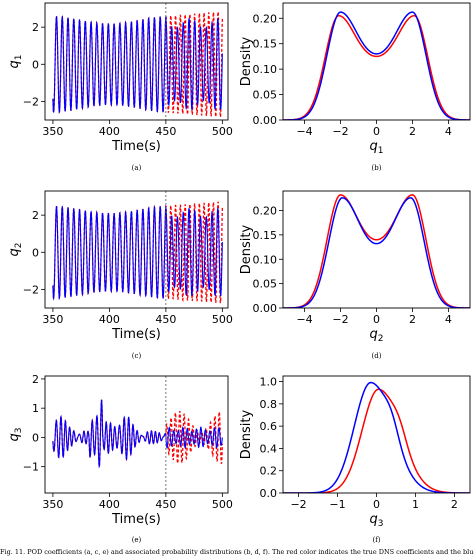 The image size is (474, 556). I want to click on panel-label: (c), so click(137, 356).